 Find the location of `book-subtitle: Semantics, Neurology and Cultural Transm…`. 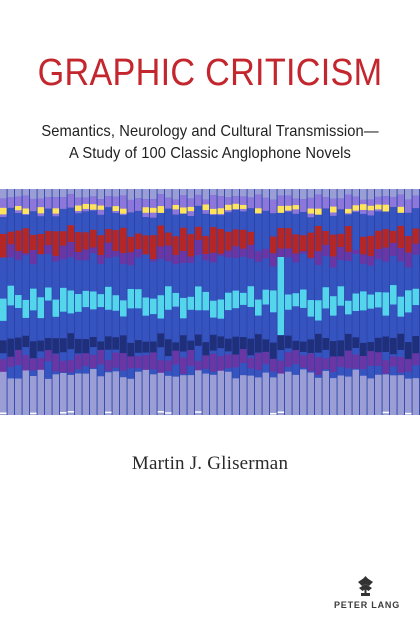

book-subtitle: Semantics, Neurology and Cultural Transm… is located at coordinates (210, 143).